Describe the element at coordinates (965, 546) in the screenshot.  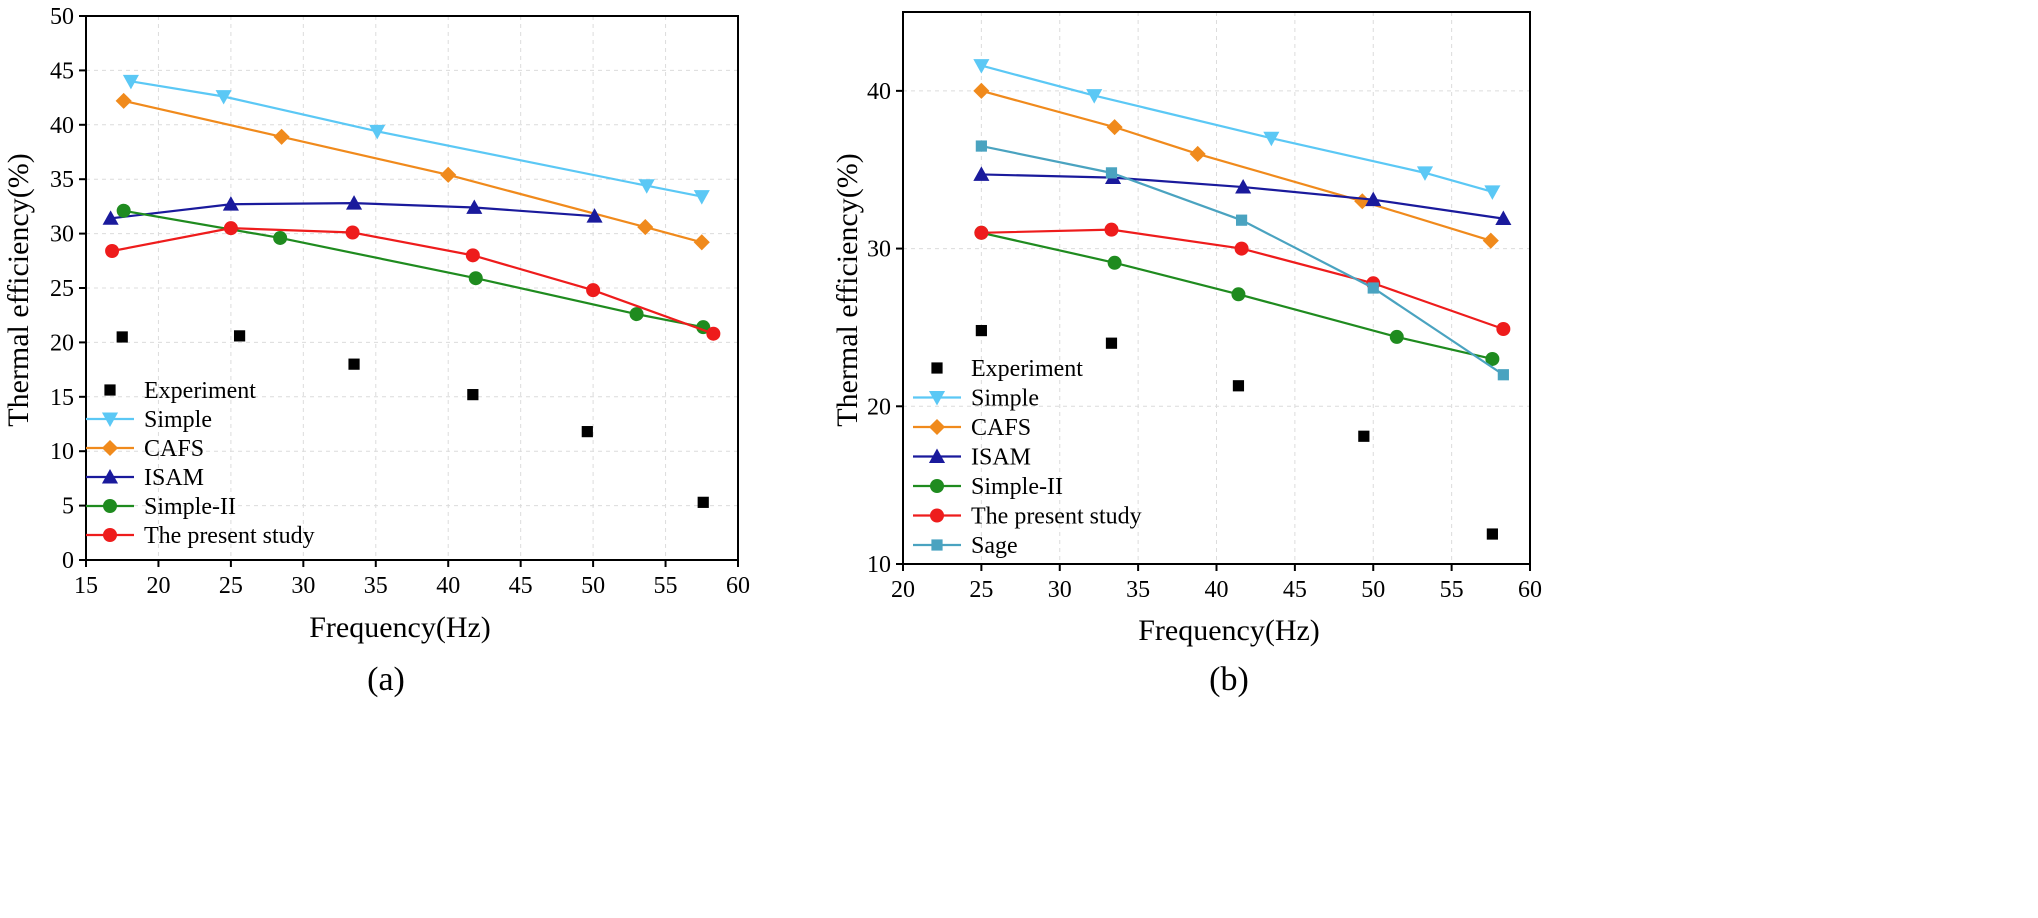
I see `legend-item: Sage` at that location.